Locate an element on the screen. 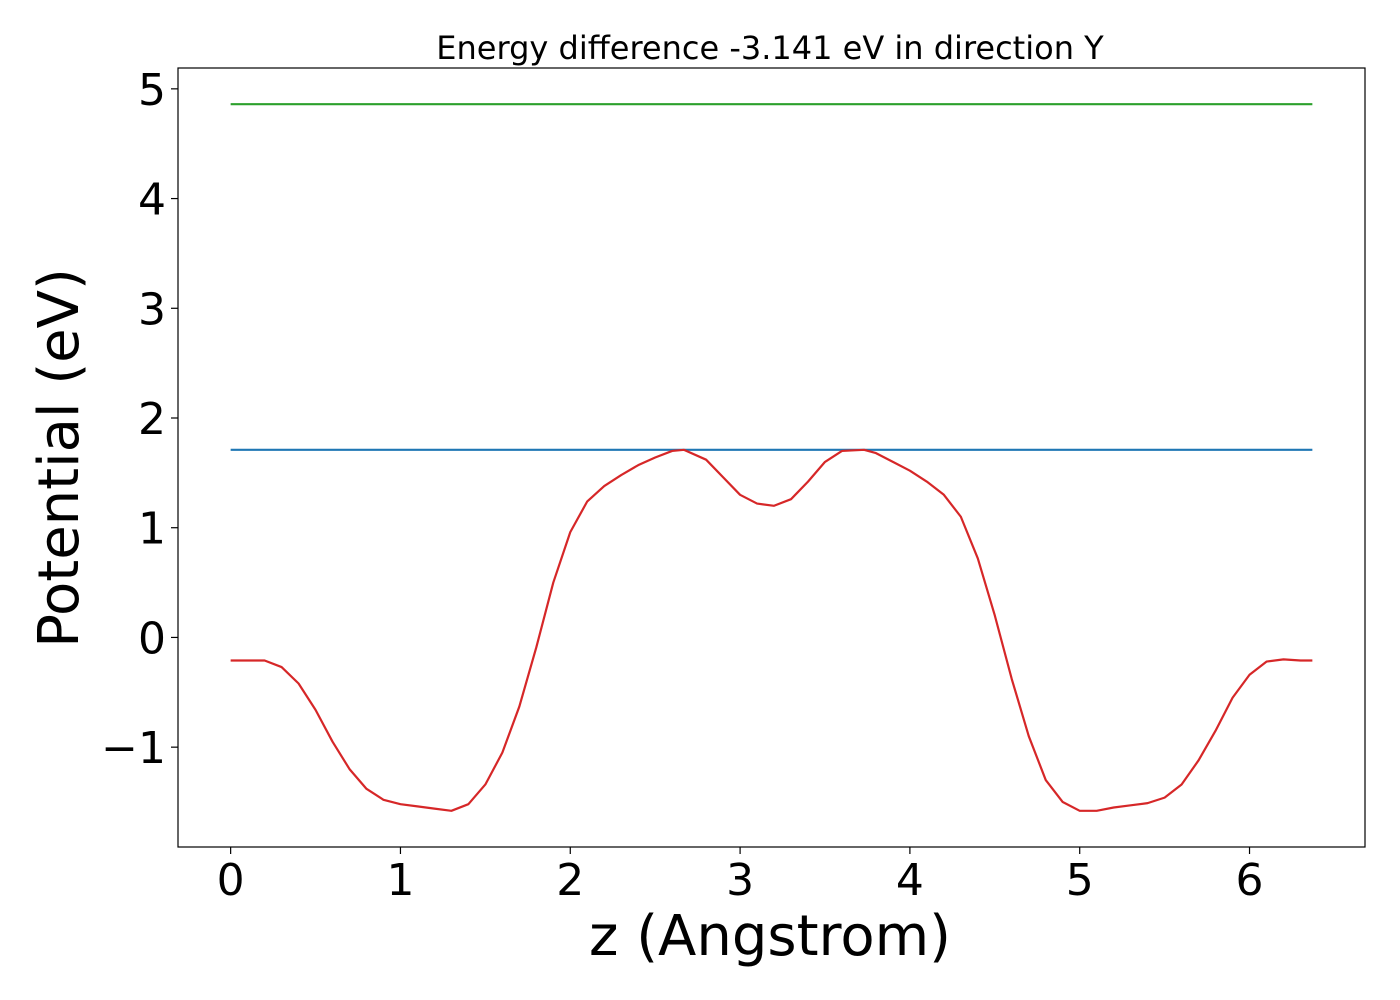 This screenshot has width=1400, height=1000. y-tick-label: 3 is located at coordinates (152, 309).